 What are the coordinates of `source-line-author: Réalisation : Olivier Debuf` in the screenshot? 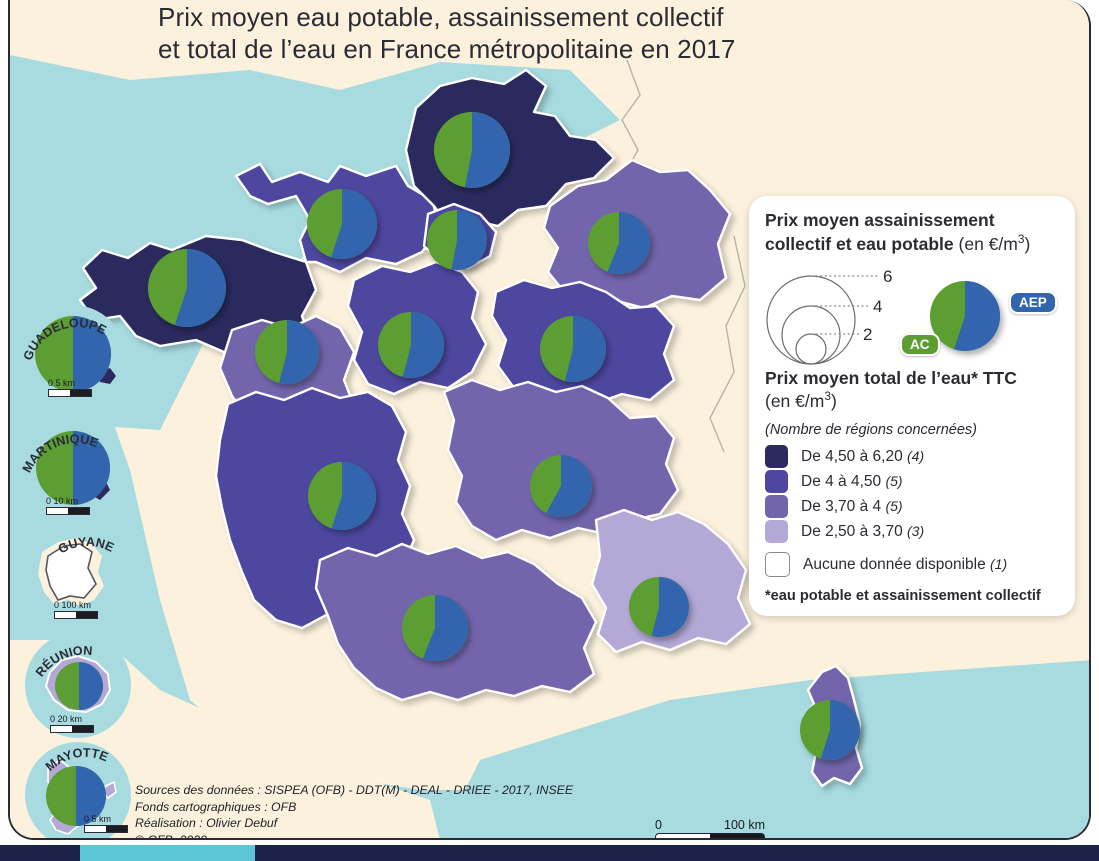 It's located at (206, 823).